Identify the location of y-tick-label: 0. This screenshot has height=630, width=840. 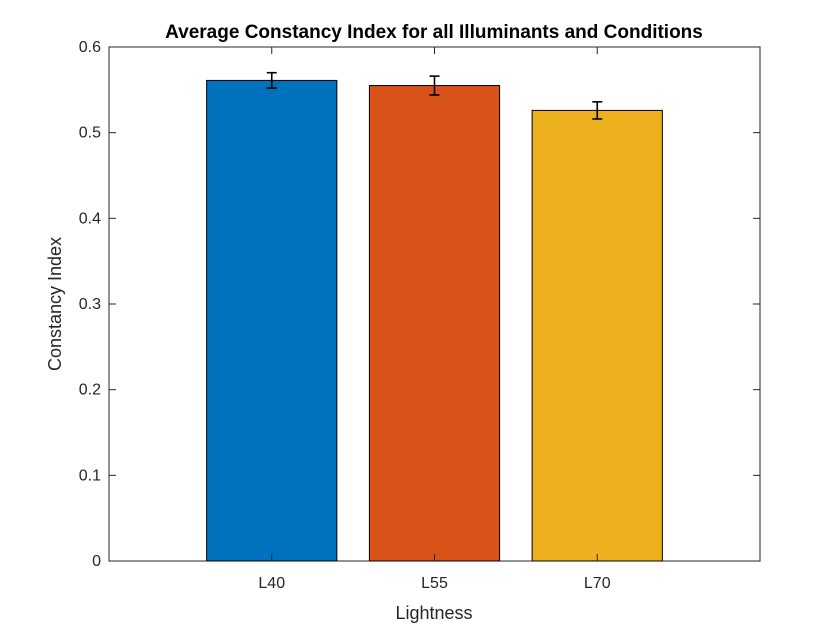
(96, 561).